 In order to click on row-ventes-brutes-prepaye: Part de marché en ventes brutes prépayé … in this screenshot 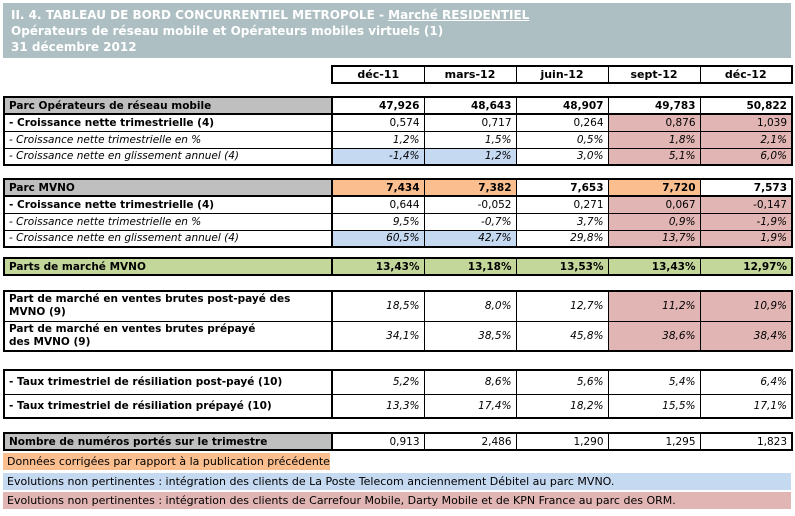, I will do `click(398, 336)`.